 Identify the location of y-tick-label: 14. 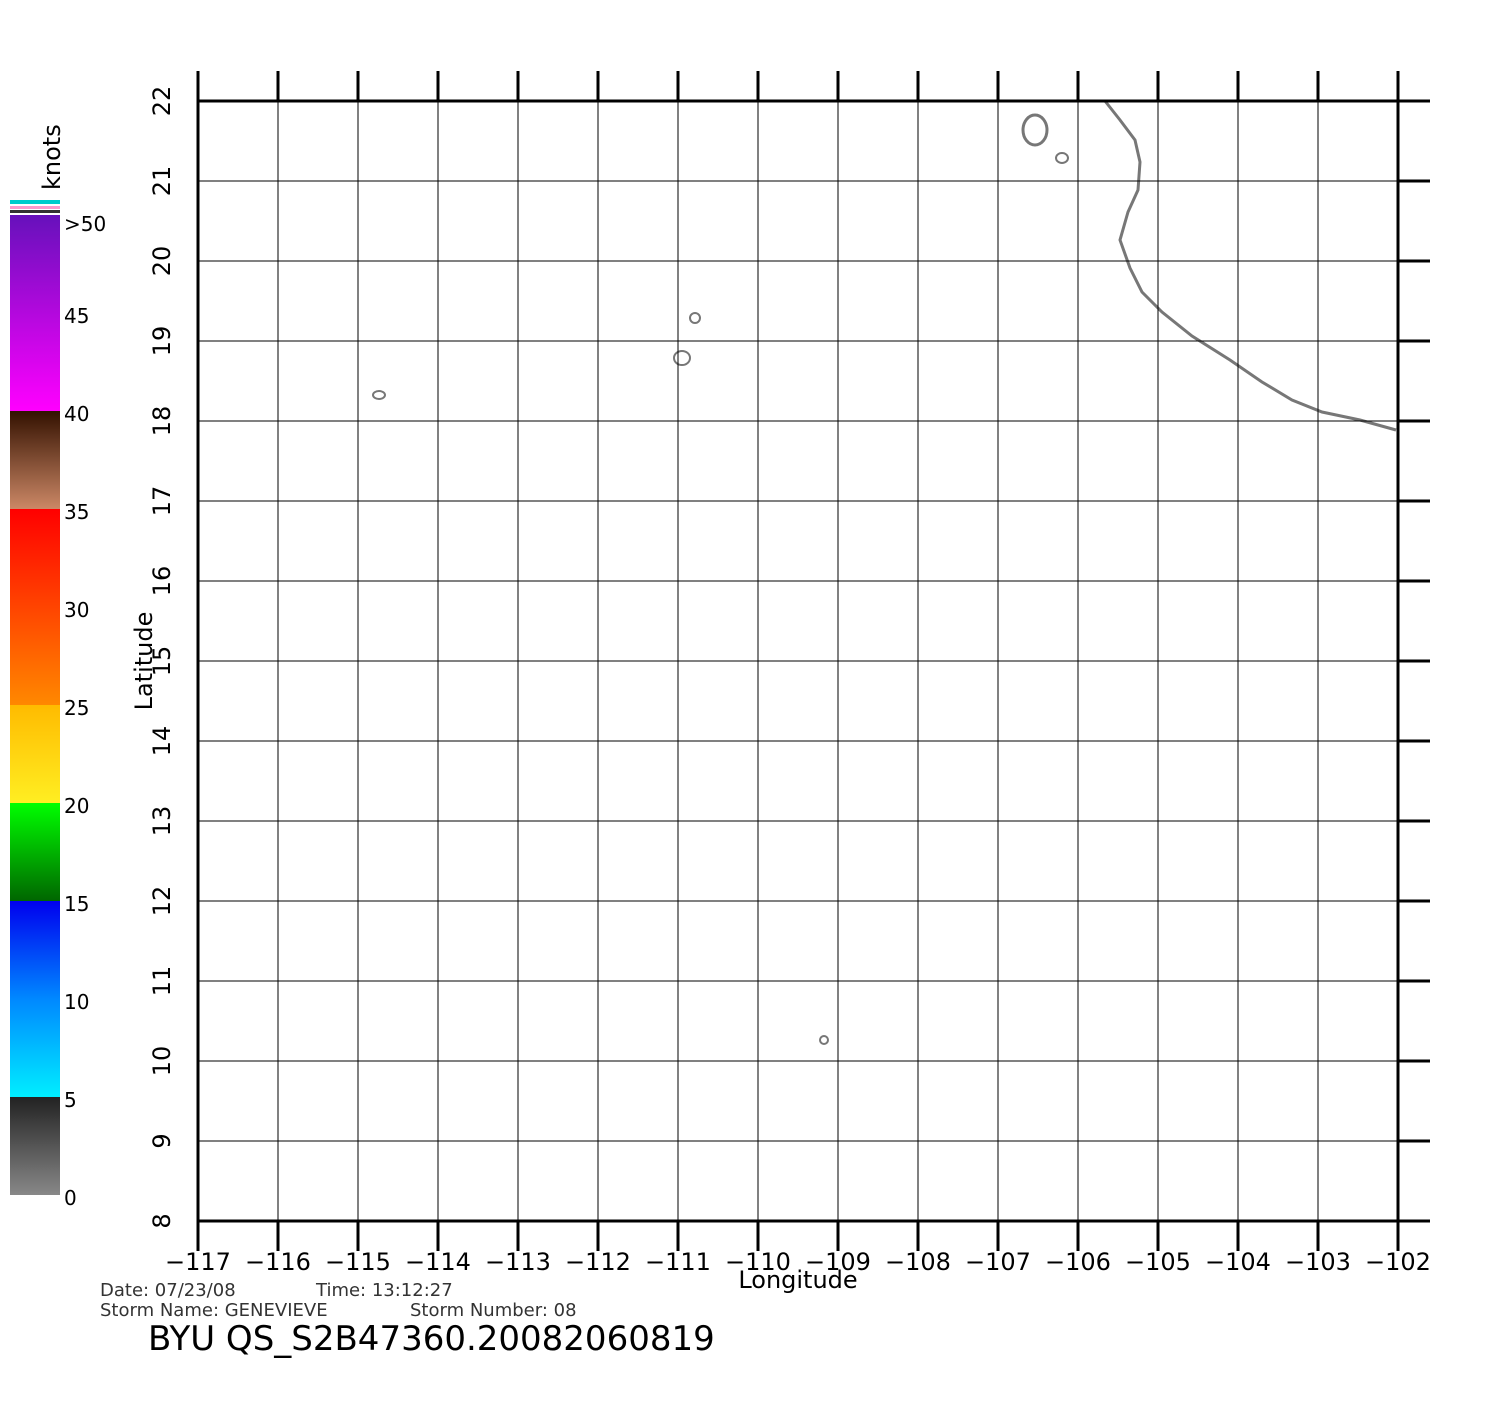
(162, 741).